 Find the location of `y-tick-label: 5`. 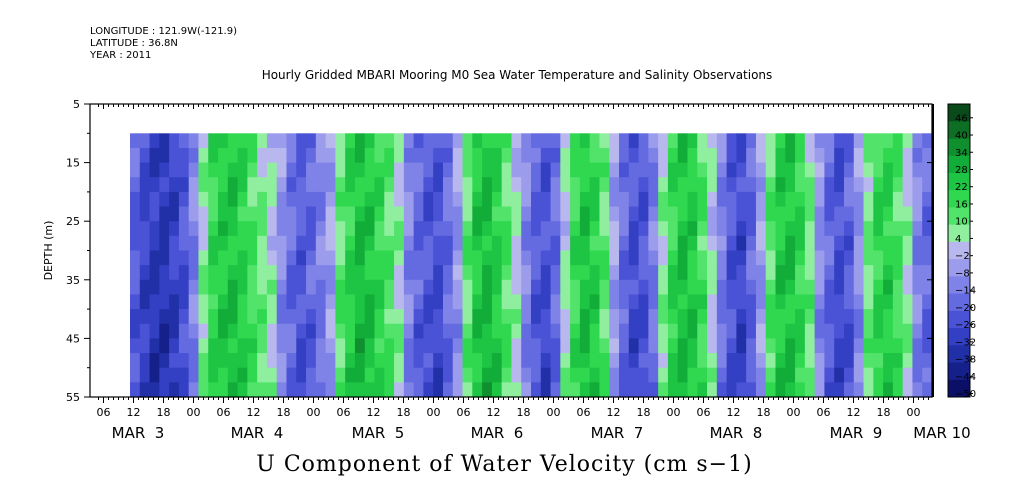

y-tick-label: 5 is located at coordinates (76, 104).